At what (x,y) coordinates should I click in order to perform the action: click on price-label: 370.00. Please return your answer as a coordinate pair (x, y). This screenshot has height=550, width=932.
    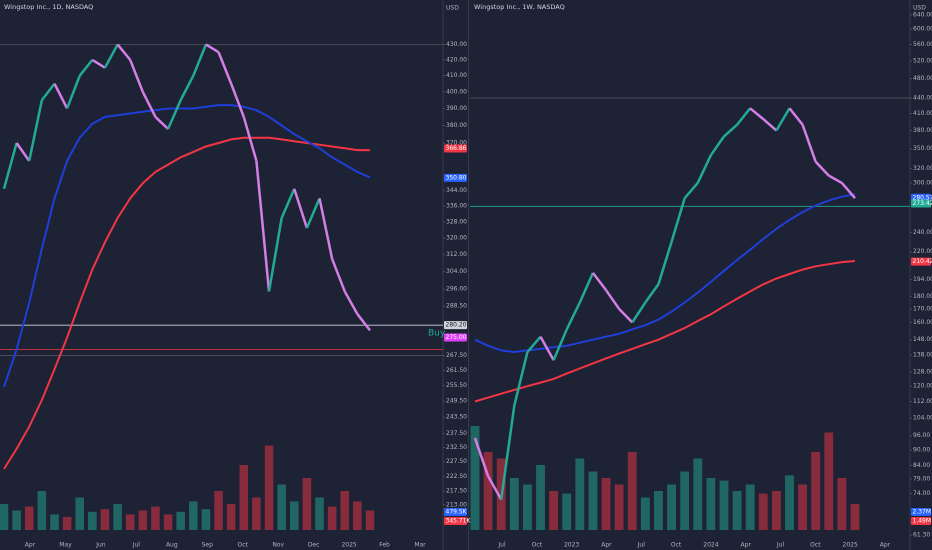
    Looking at the image, I should click on (456, 142).